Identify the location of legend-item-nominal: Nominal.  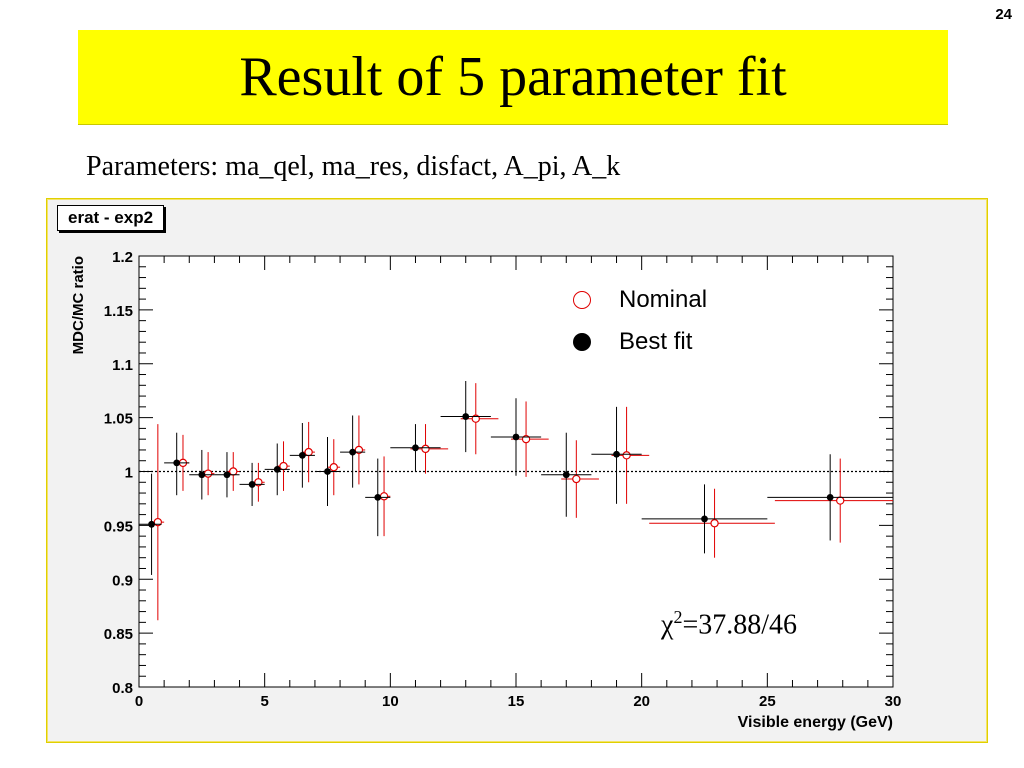
(637, 300).